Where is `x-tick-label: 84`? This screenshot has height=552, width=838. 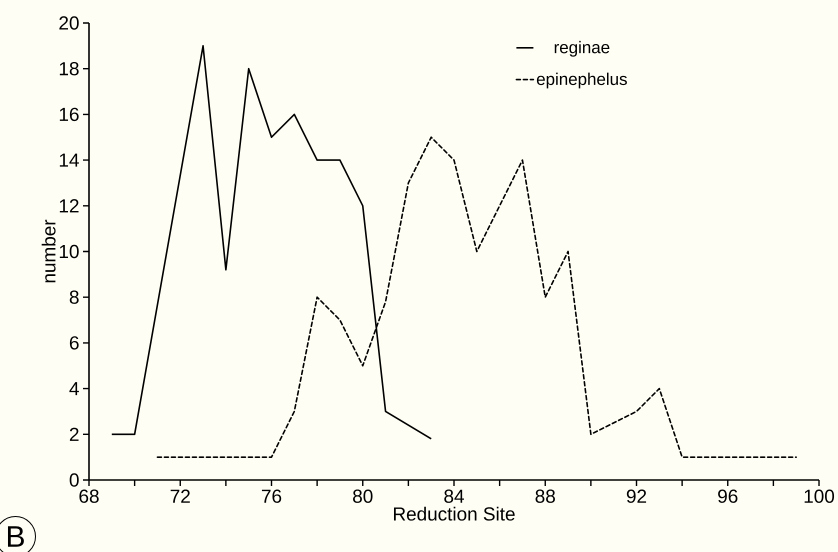 x-tick-label: 84 is located at coordinates (454, 496).